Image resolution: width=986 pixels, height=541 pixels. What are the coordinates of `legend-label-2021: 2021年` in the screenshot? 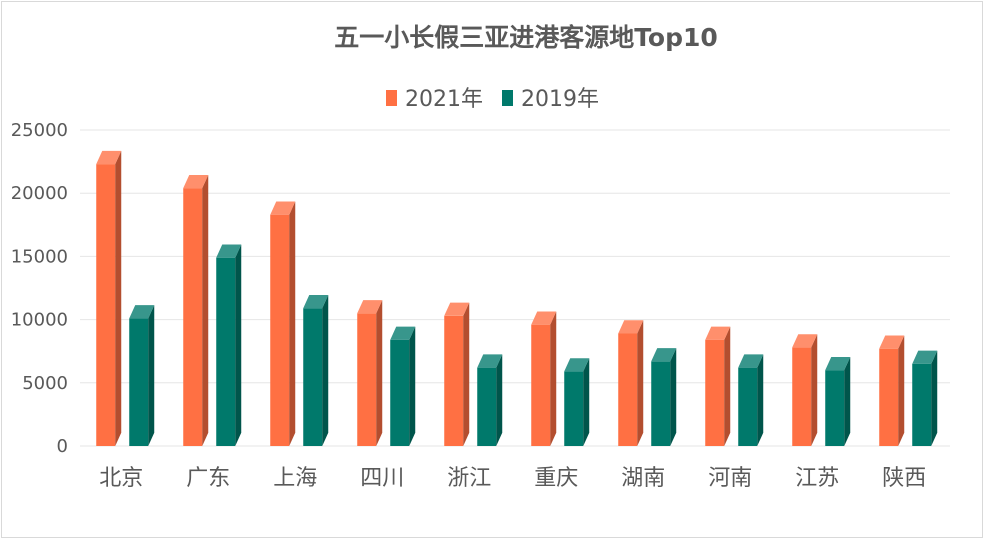 It's located at (444, 99).